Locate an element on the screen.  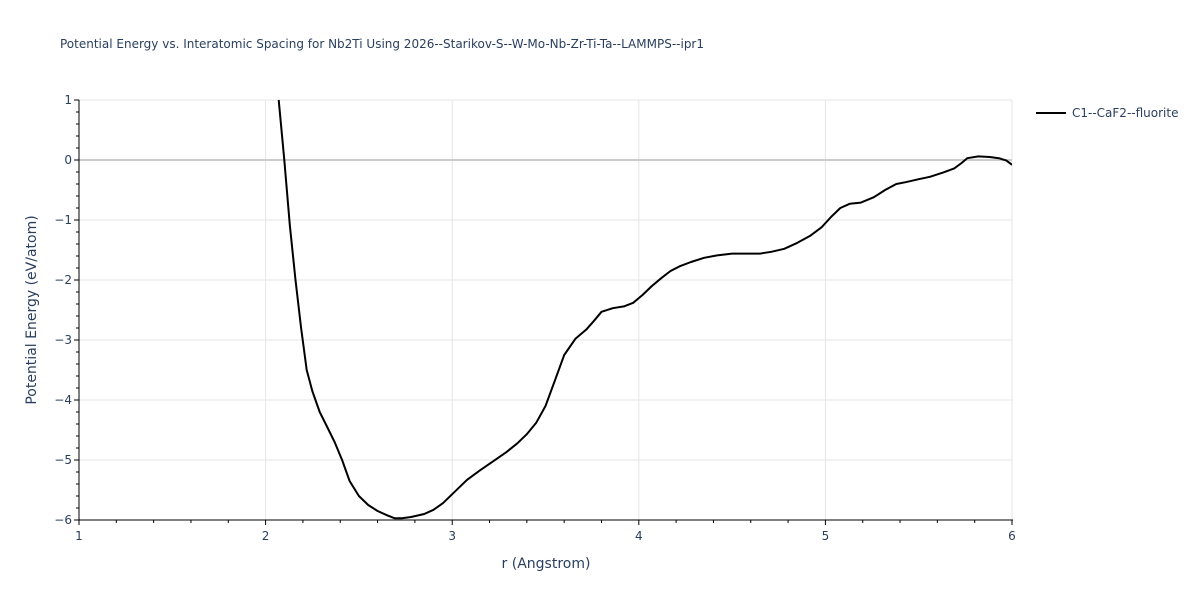
y-tick-label: −1 is located at coordinates (63, 220).